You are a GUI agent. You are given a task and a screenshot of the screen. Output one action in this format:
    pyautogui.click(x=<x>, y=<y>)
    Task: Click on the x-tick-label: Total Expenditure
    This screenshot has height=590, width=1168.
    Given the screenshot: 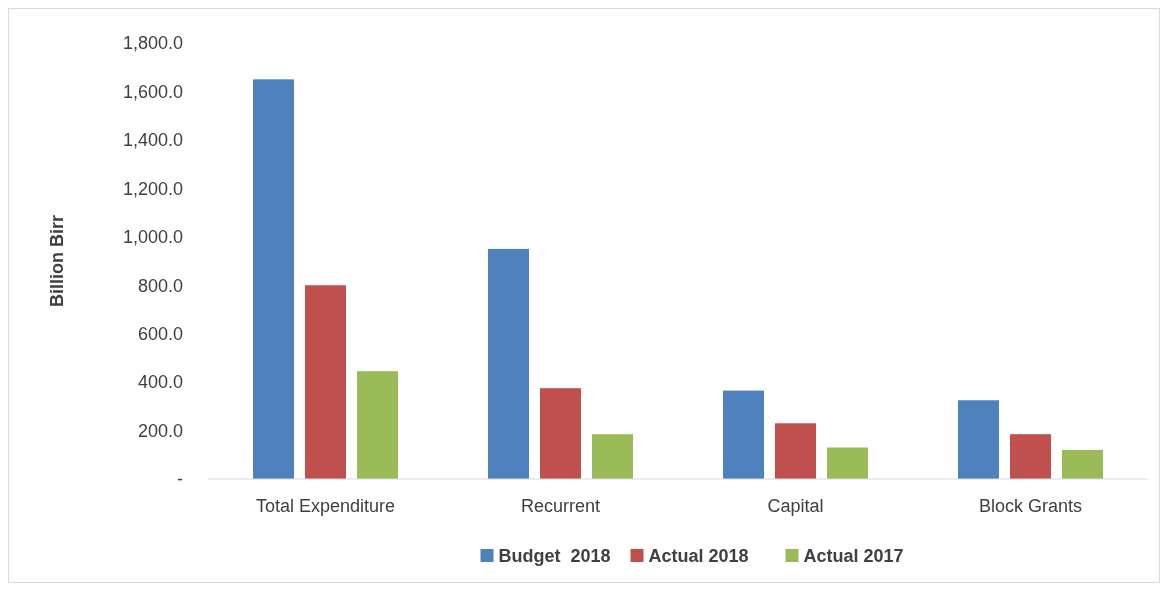 What is the action you would take?
    pyautogui.click(x=325, y=506)
    